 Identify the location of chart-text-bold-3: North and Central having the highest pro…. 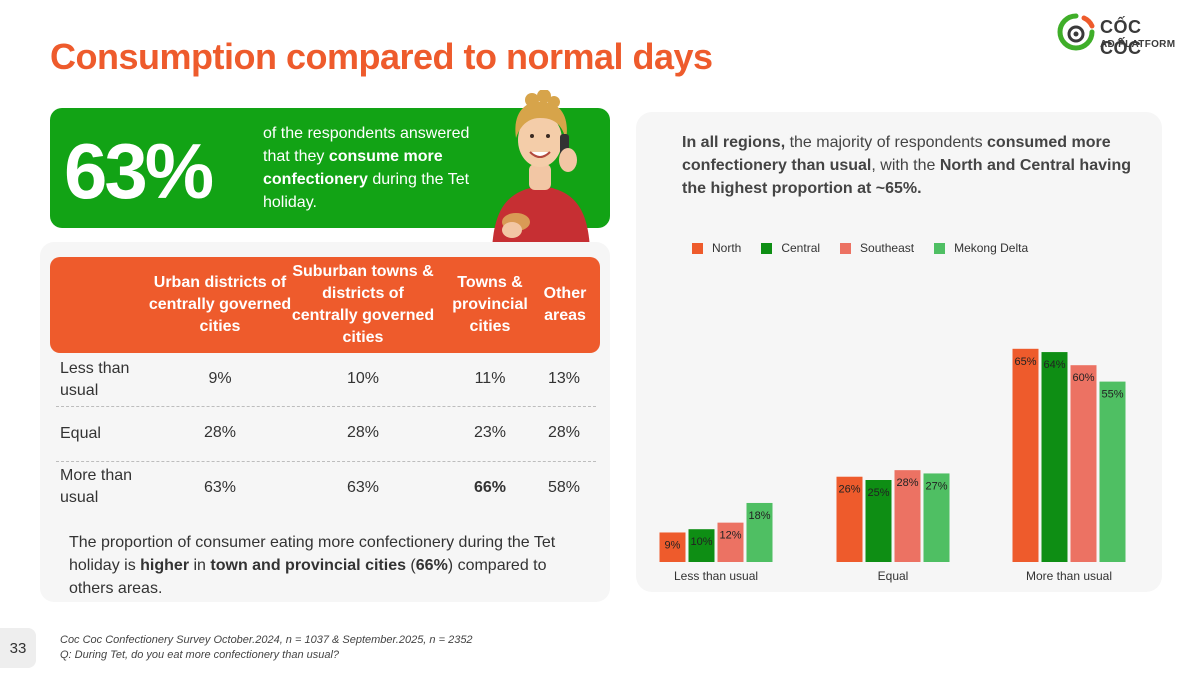
(906, 177).